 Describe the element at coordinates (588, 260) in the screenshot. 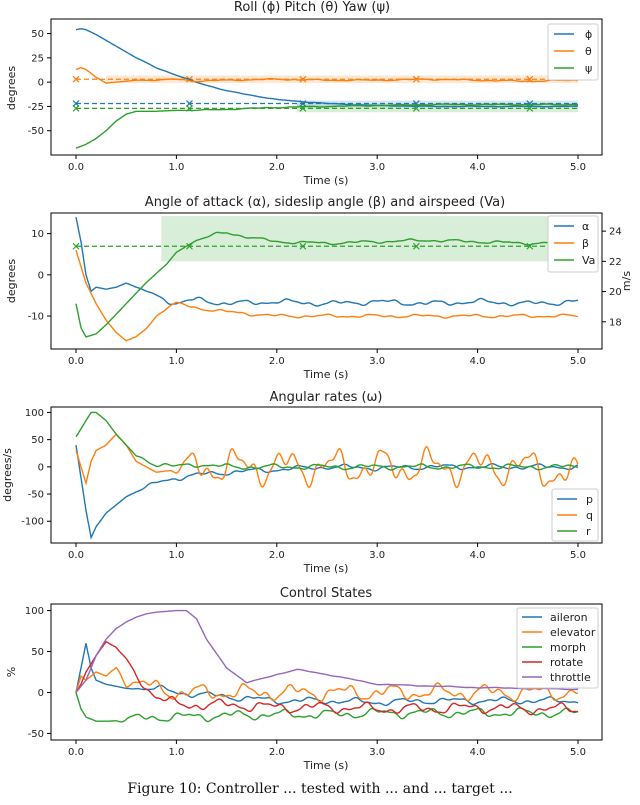

I see `legend-label: Va` at that location.